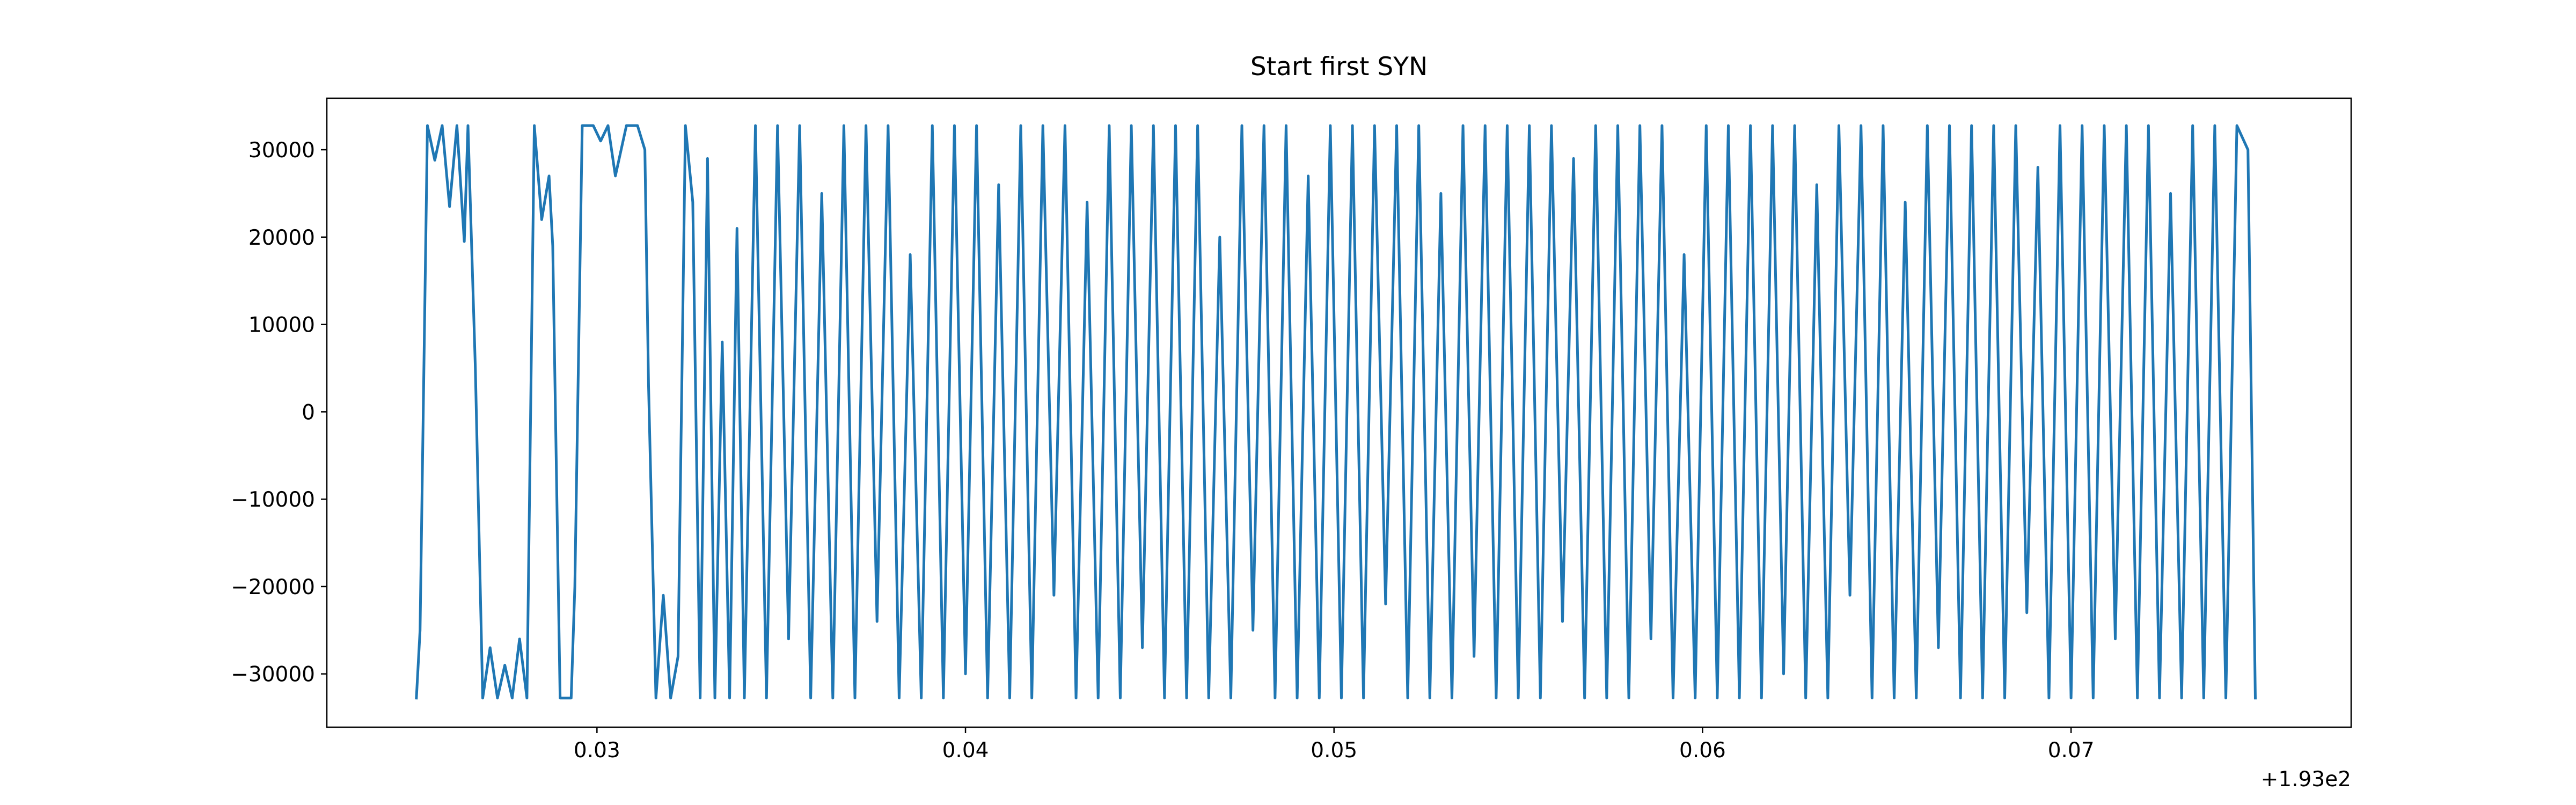 This screenshot has height=805, width=2576. I want to click on x-tick-label: 0.05, so click(1334, 750).